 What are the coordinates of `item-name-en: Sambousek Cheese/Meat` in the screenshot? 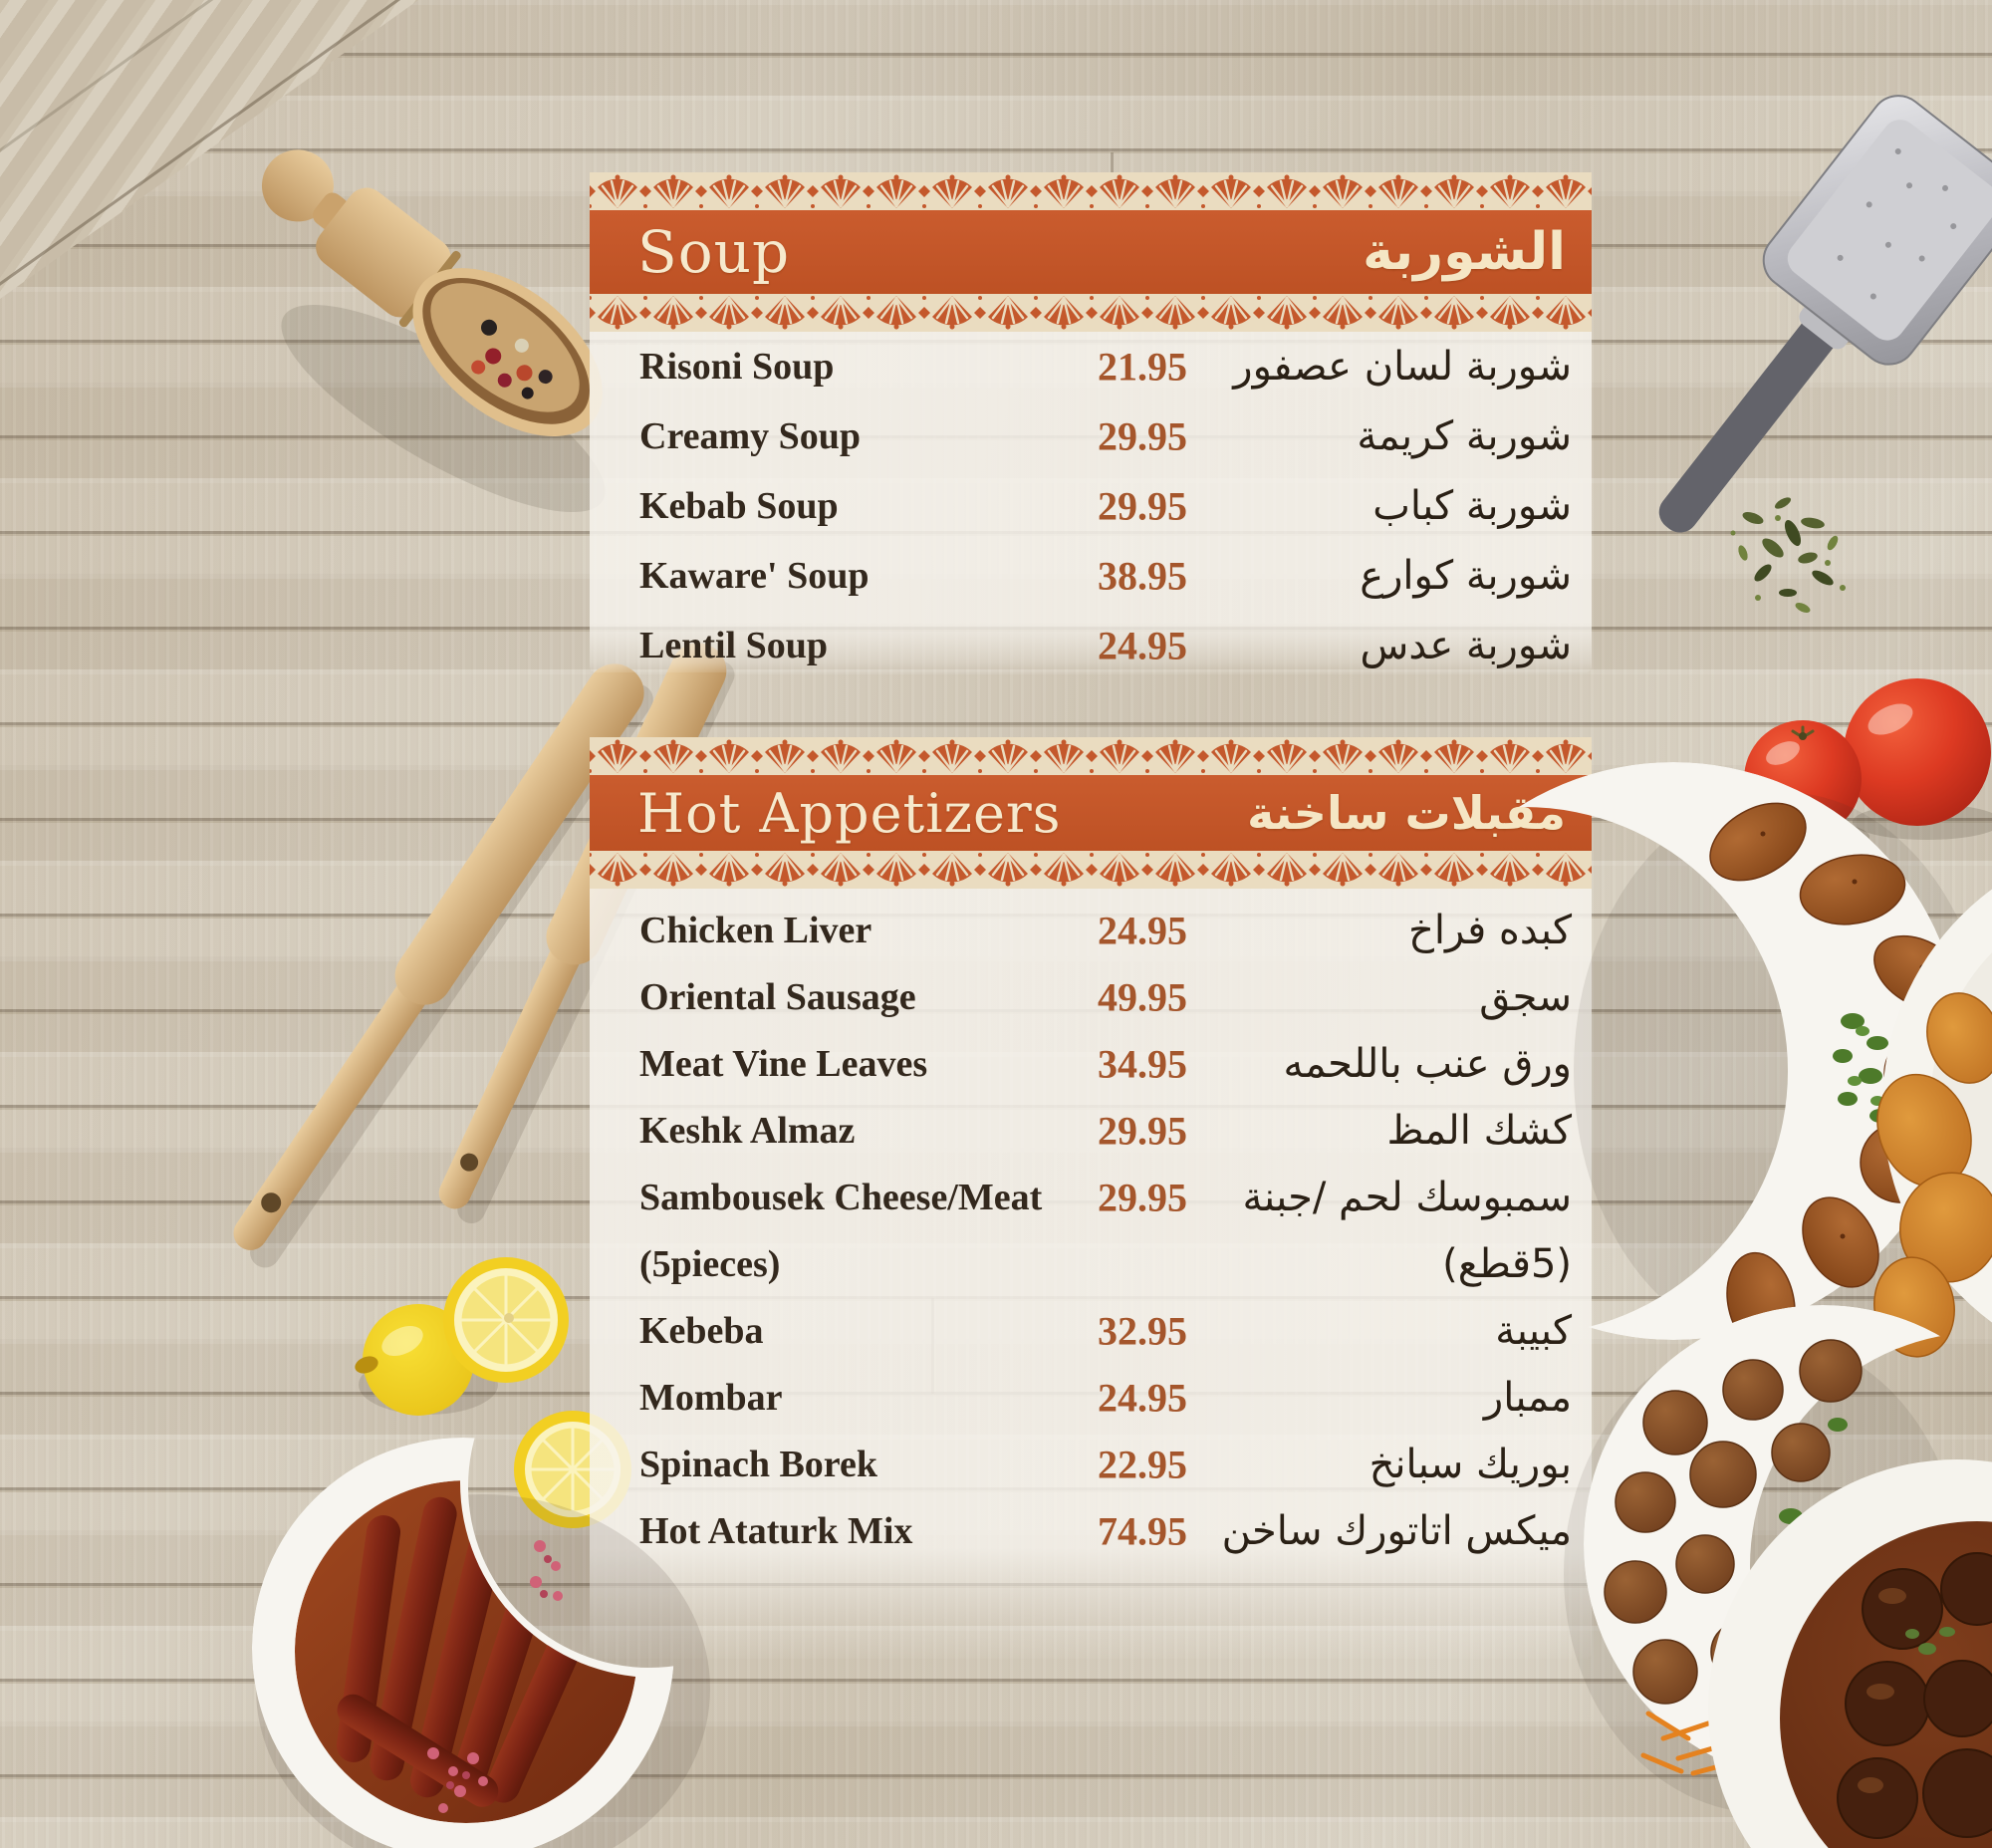 It's located at (841, 1197).